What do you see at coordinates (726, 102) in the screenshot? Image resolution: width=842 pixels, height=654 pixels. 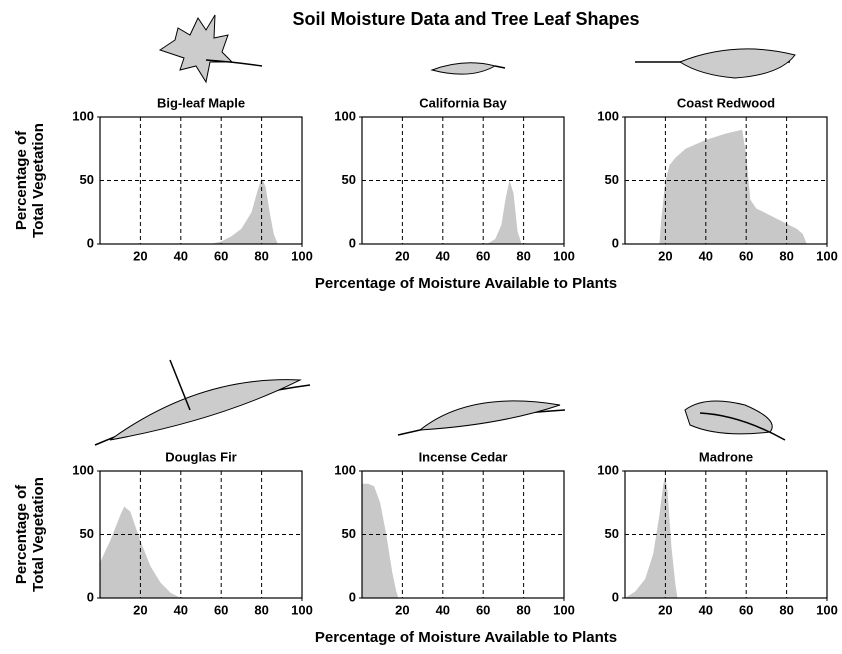 I see `panel-title: Coast Redwood` at bounding box center [726, 102].